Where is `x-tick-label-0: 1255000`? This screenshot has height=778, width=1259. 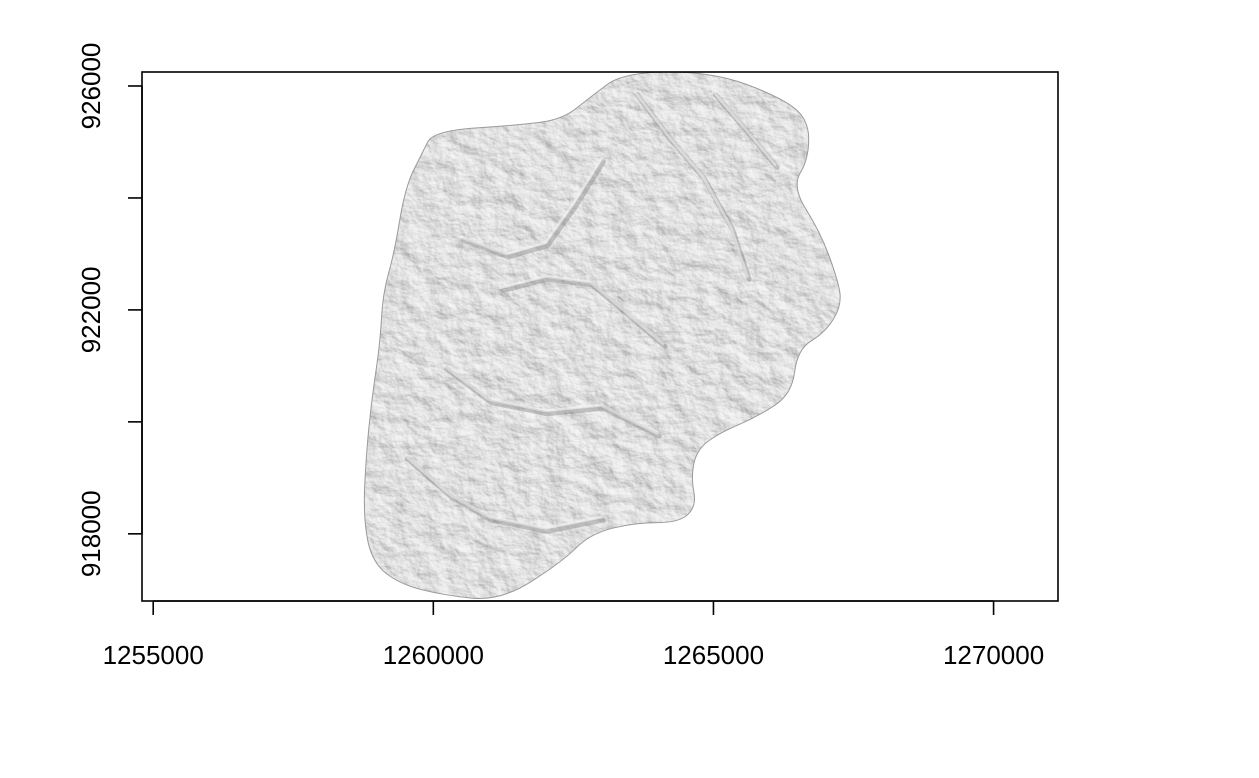 x-tick-label-0: 1255000 is located at coordinates (153, 655).